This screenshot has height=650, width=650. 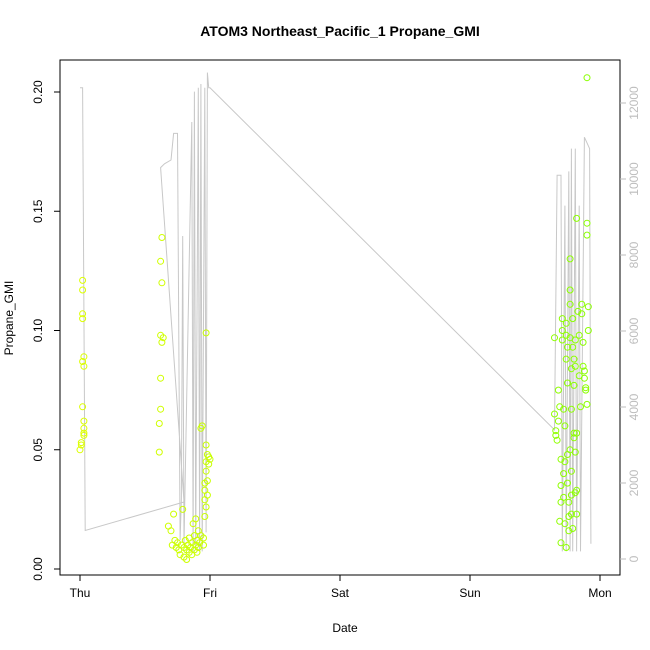 I want to click on y-axis: 0.00 0.05 0.10 0.15 0.20, so click(x=45, y=330).